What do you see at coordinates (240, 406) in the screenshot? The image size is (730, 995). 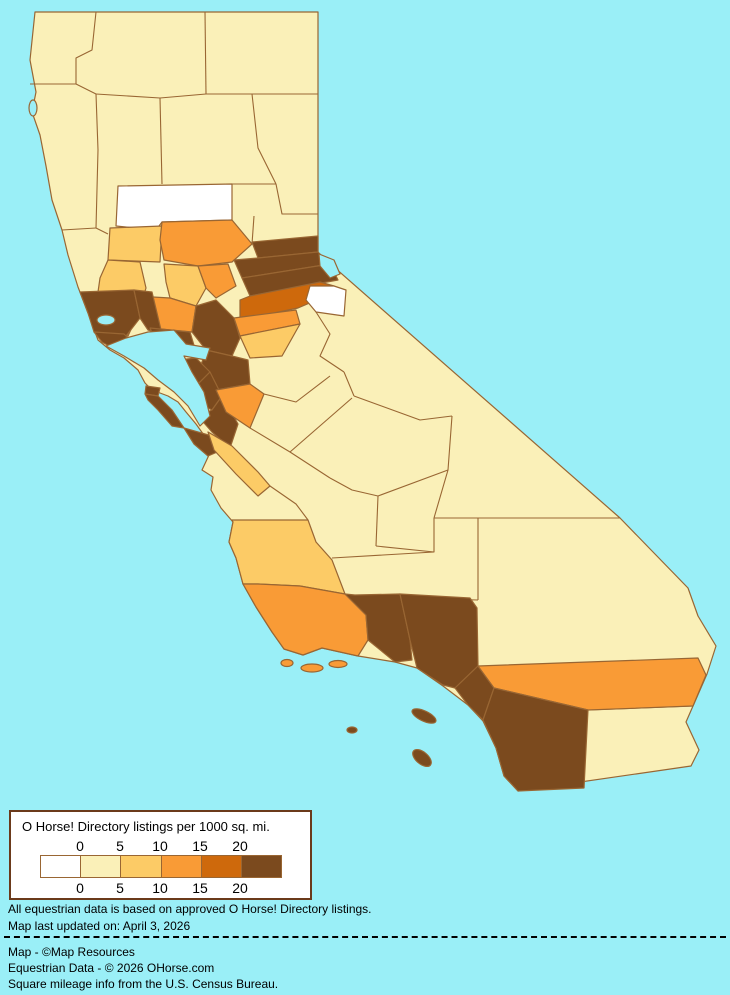 I see `county-stanislaus` at bounding box center [240, 406].